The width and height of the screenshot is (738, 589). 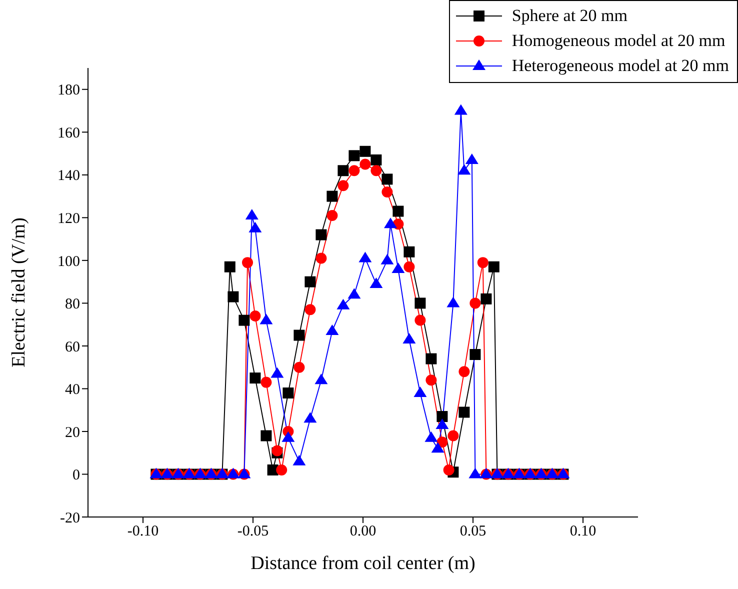 What do you see at coordinates (70, 518) in the screenshot?
I see `y-tick-label: -20` at bounding box center [70, 518].